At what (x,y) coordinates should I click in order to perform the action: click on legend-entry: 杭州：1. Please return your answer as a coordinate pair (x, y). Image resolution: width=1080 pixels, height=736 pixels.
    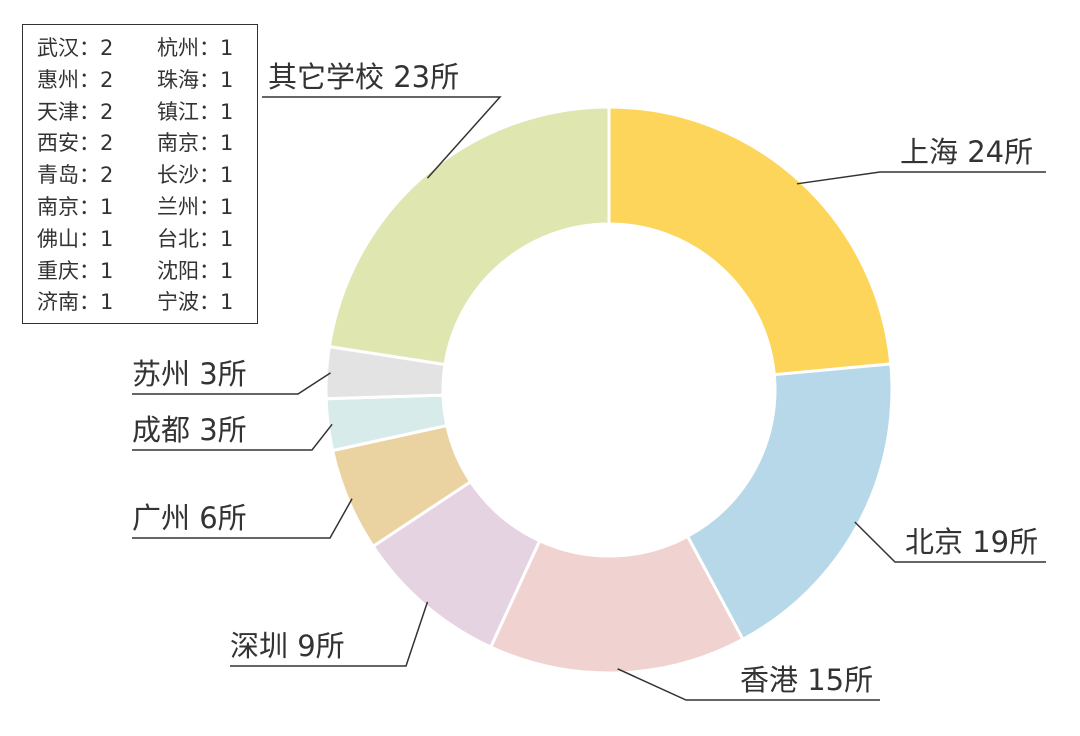
    Looking at the image, I should click on (195, 48).